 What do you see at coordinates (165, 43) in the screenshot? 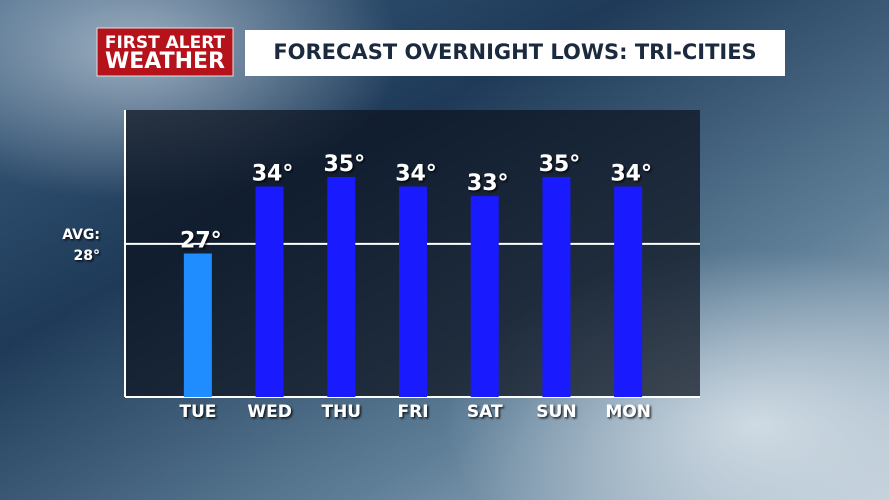
I see `logo-line: FIRST ALERT` at bounding box center [165, 43].